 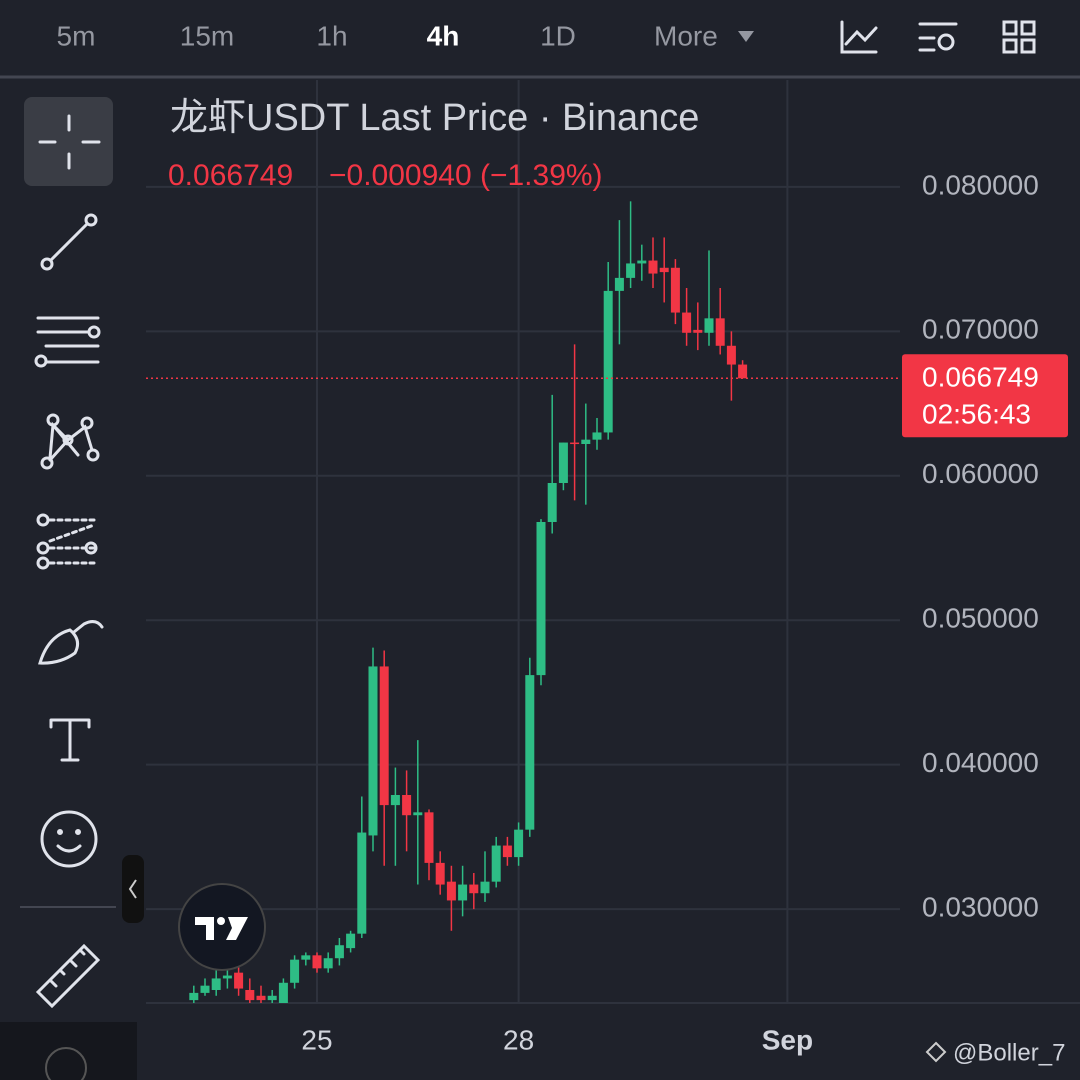 I want to click on y-tick-label: 0.030000, so click(x=980, y=907).